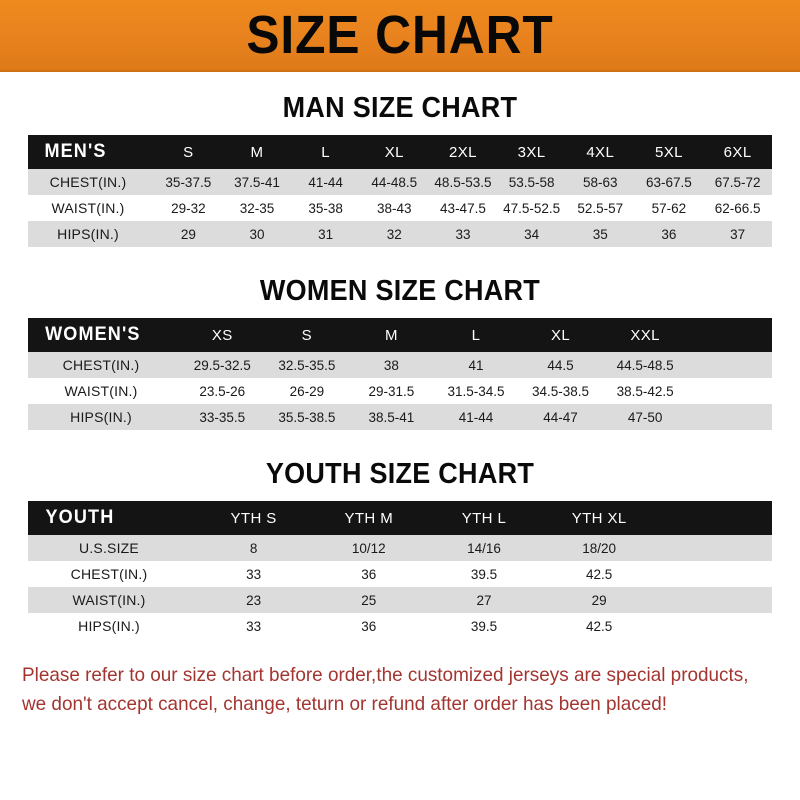 The height and width of the screenshot is (800, 800). What do you see at coordinates (101, 417) in the screenshot?
I see `women-row-label: HIPS(IN.)` at bounding box center [101, 417].